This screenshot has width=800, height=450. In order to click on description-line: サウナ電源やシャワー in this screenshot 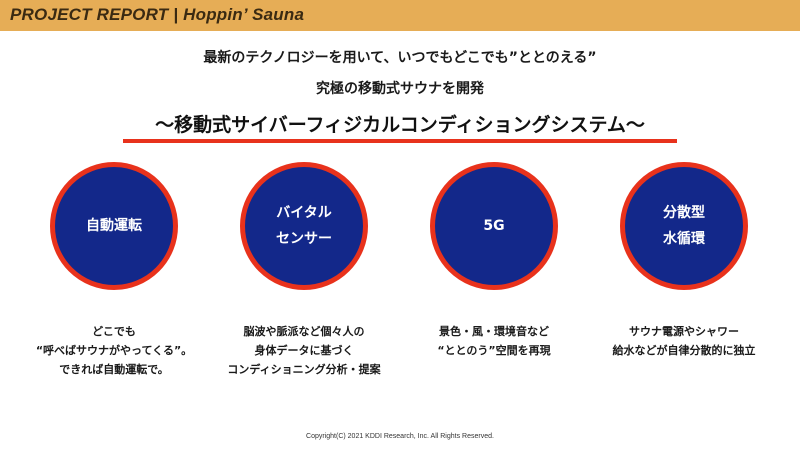, I will do `click(684, 331)`.